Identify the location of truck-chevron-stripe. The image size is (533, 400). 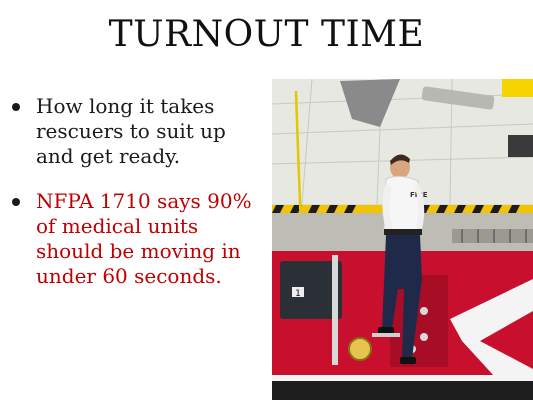
(491, 339).